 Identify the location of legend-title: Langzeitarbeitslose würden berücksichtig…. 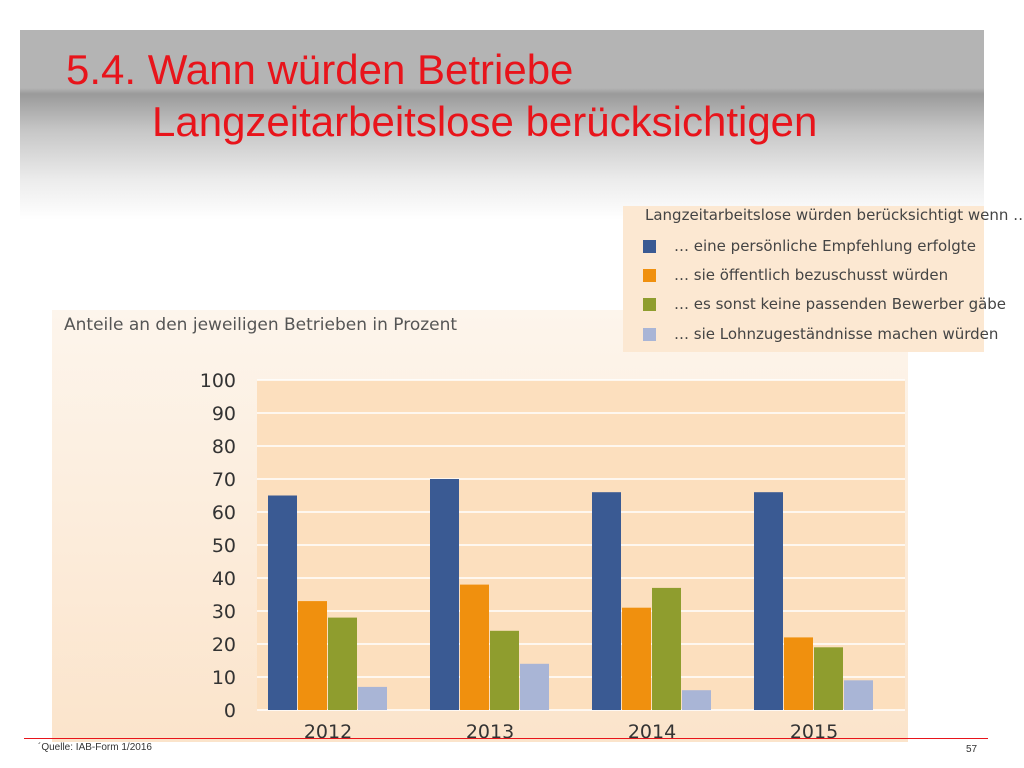
(834, 215).